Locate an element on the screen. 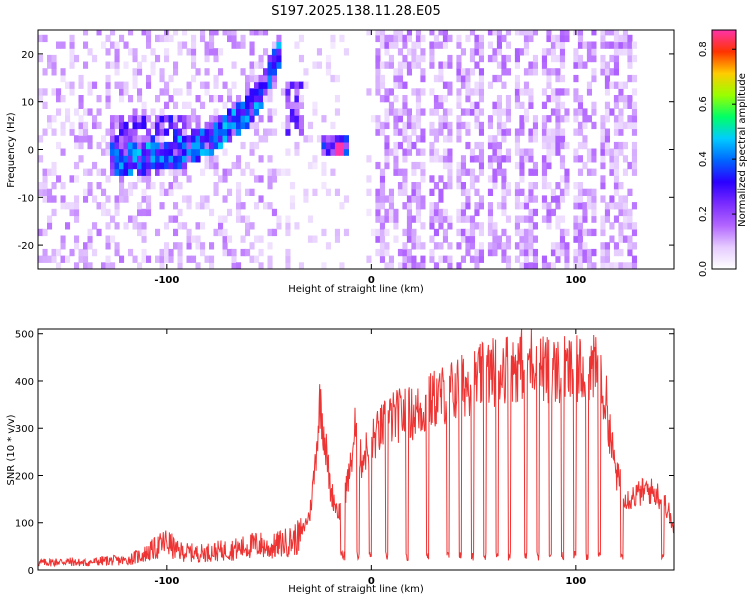 The height and width of the screenshot is (600, 750). y-tick-label: -10 is located at coordinates (26, 198).